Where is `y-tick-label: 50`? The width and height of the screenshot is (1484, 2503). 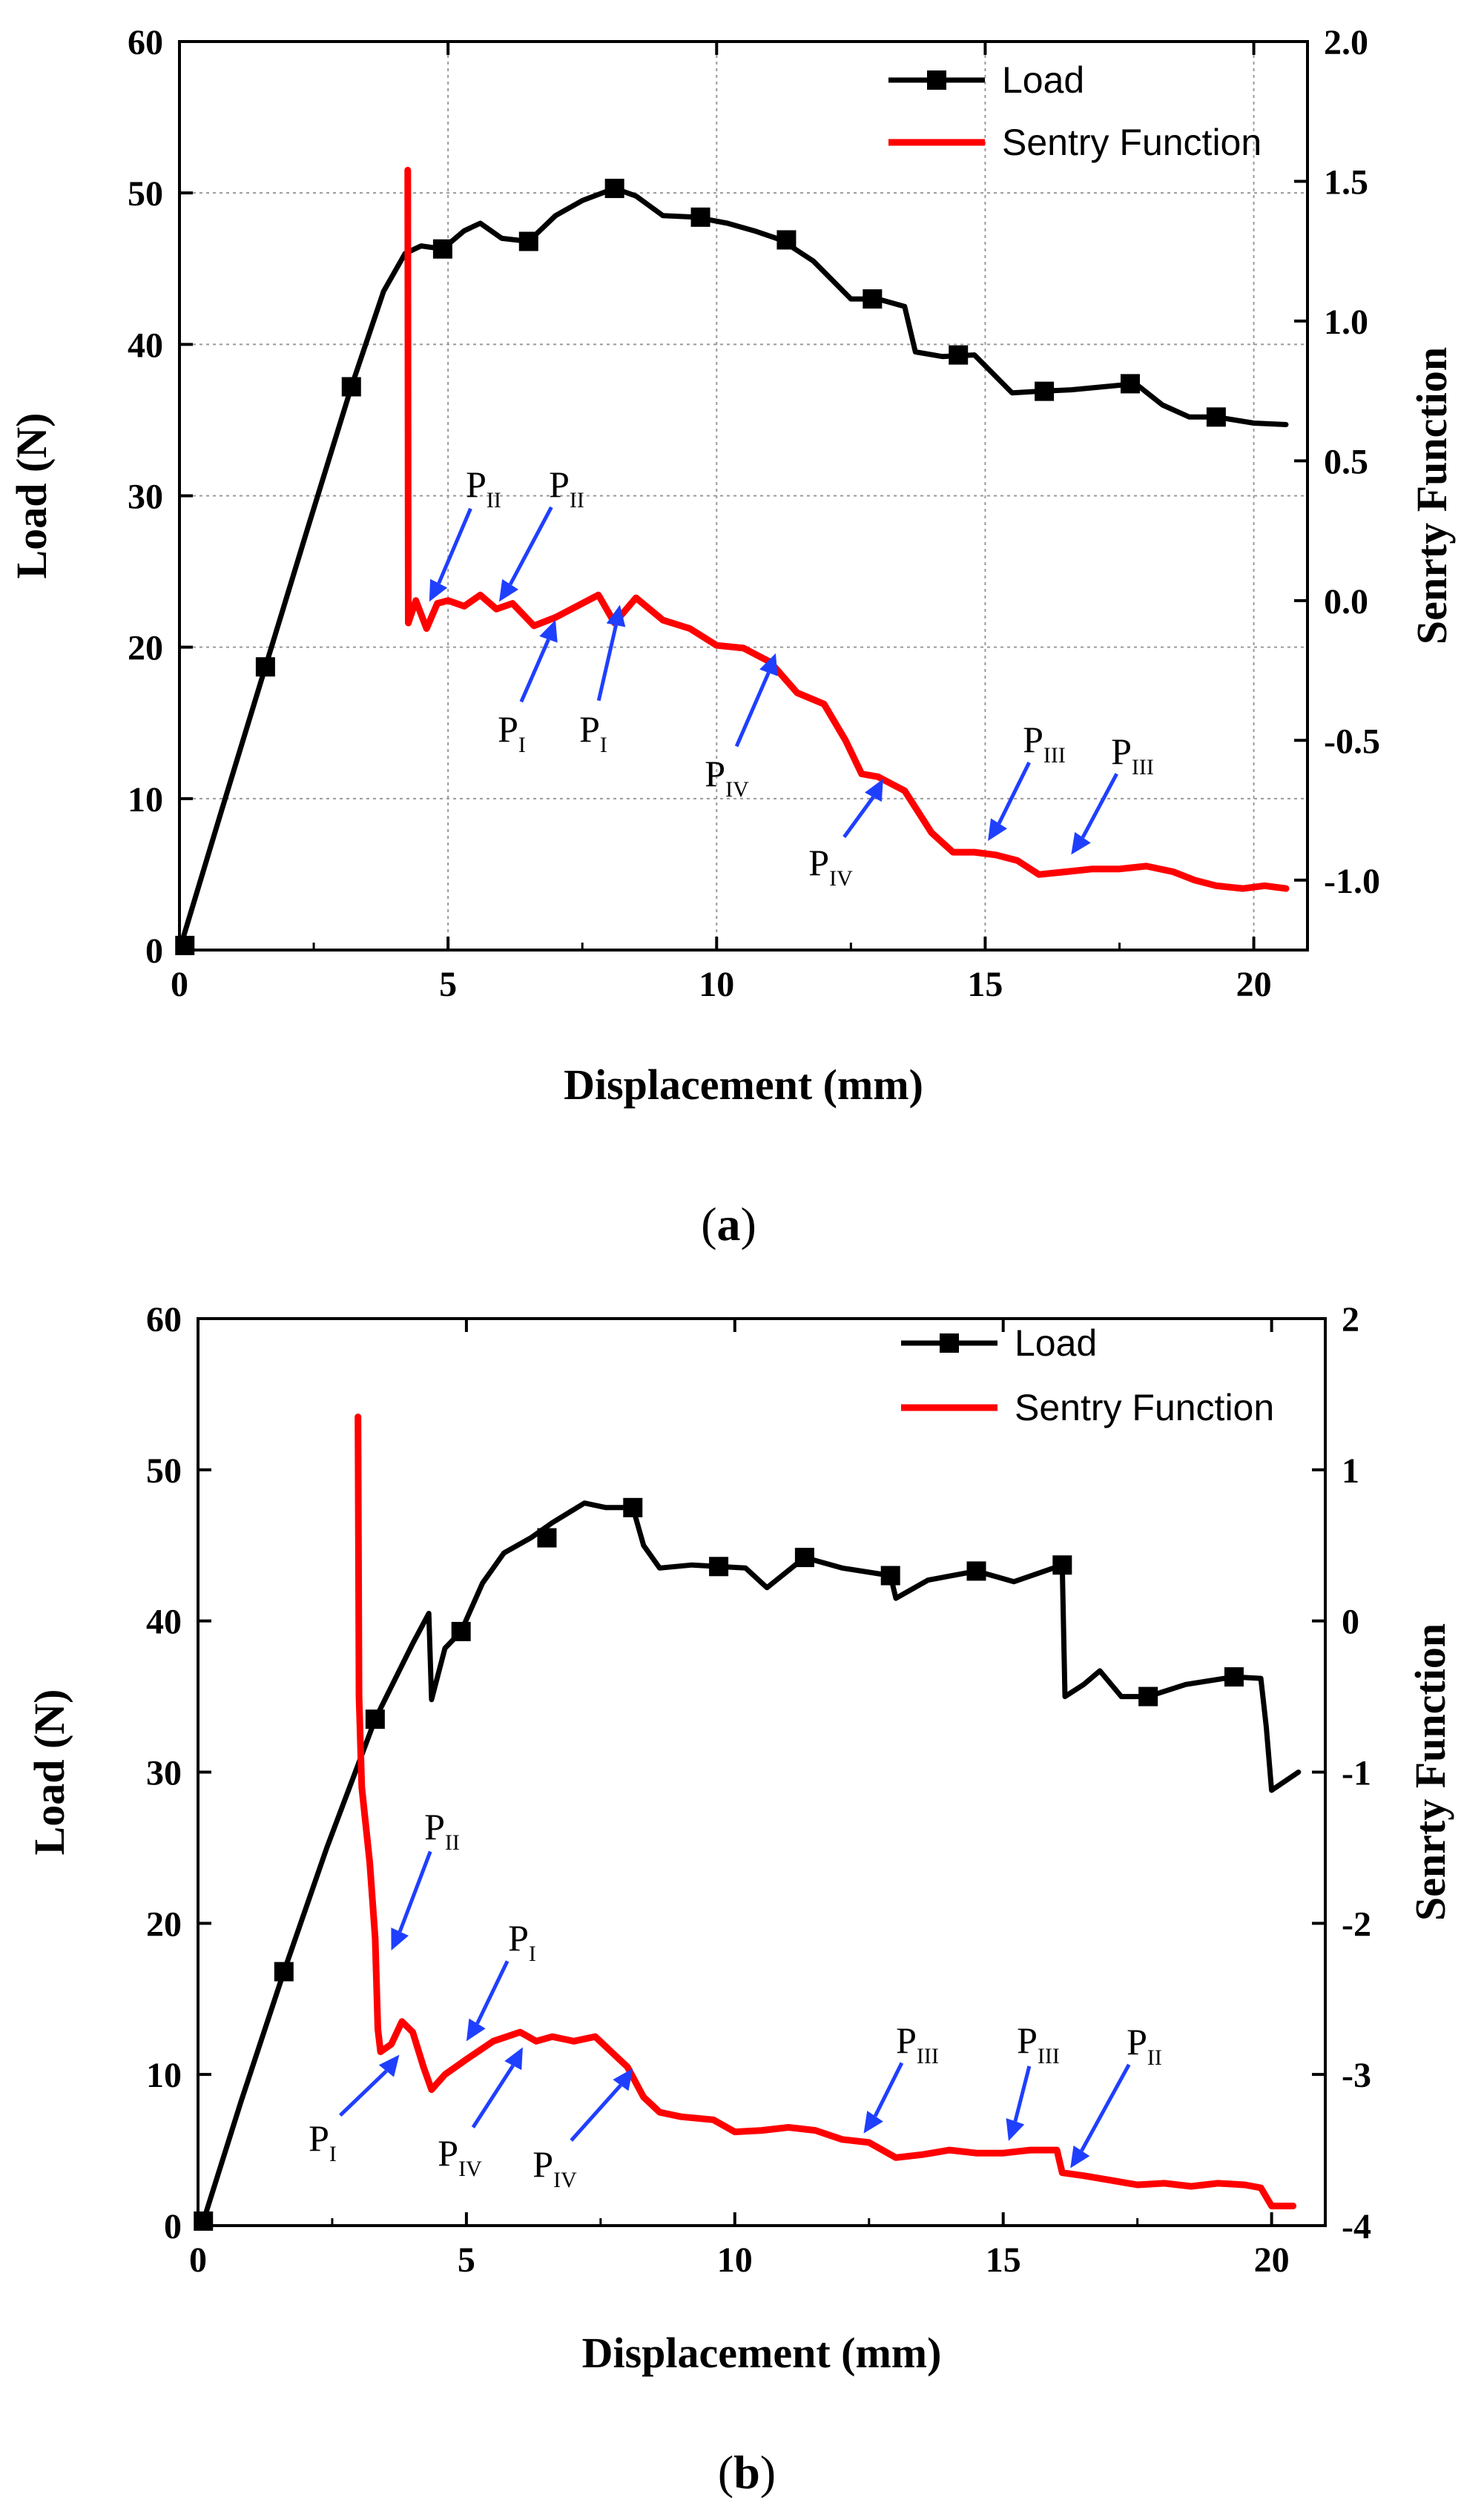 y-tick-label: 50 is located at coordinates (164, 1471).